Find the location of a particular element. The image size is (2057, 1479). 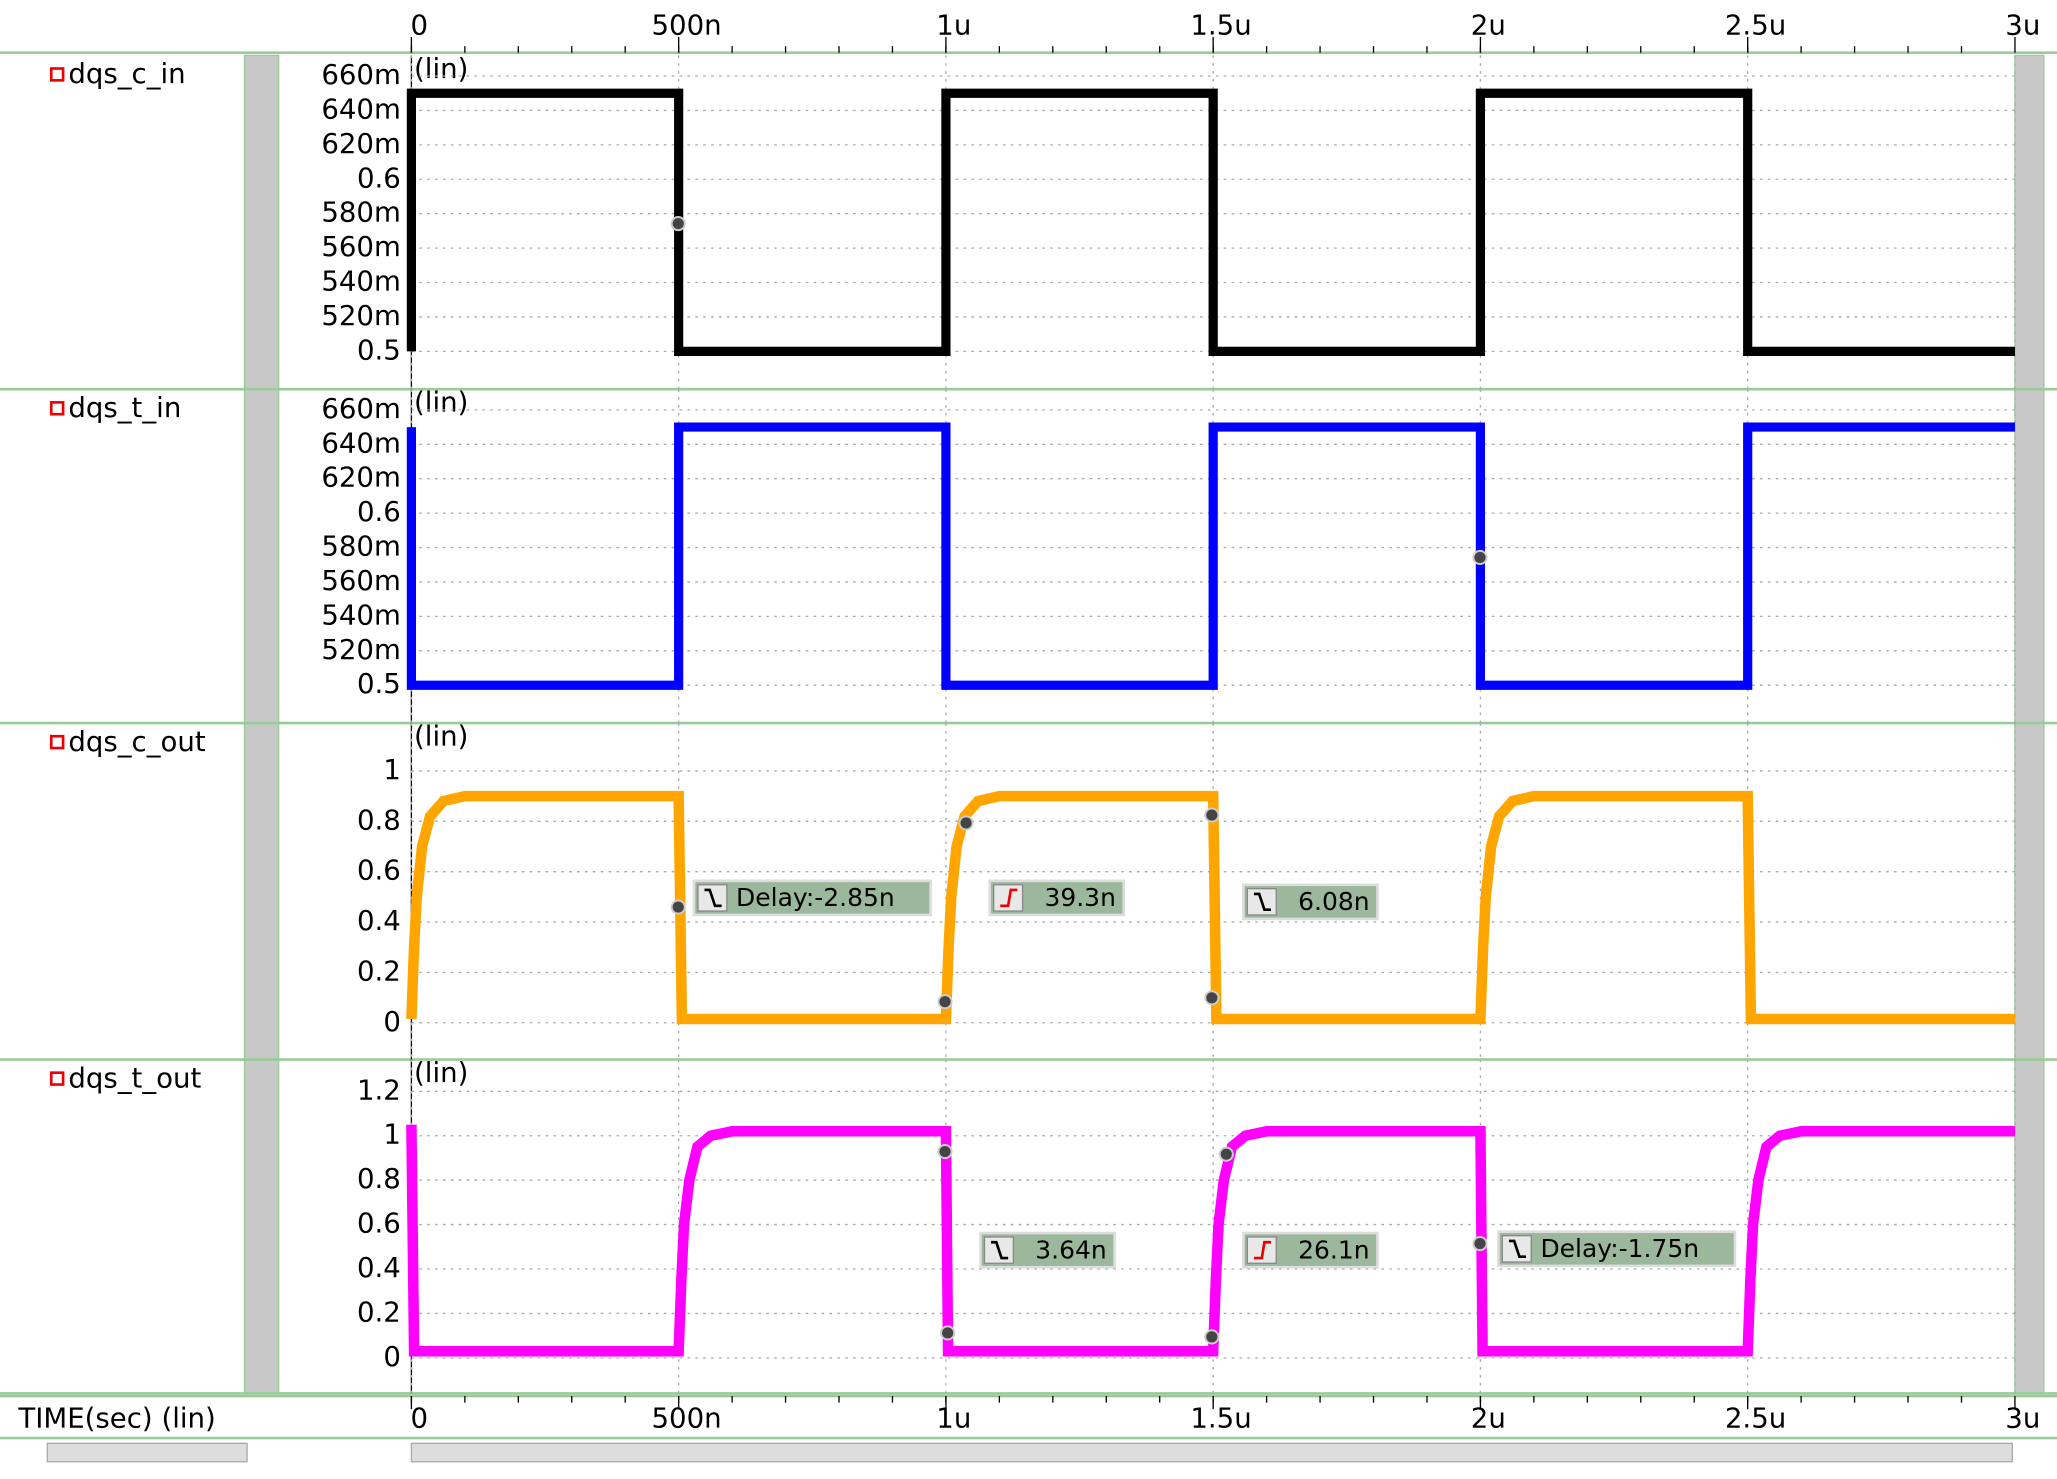

x-axis-label: TIME(sec) (lin) is located at coordinates (116, 1418).